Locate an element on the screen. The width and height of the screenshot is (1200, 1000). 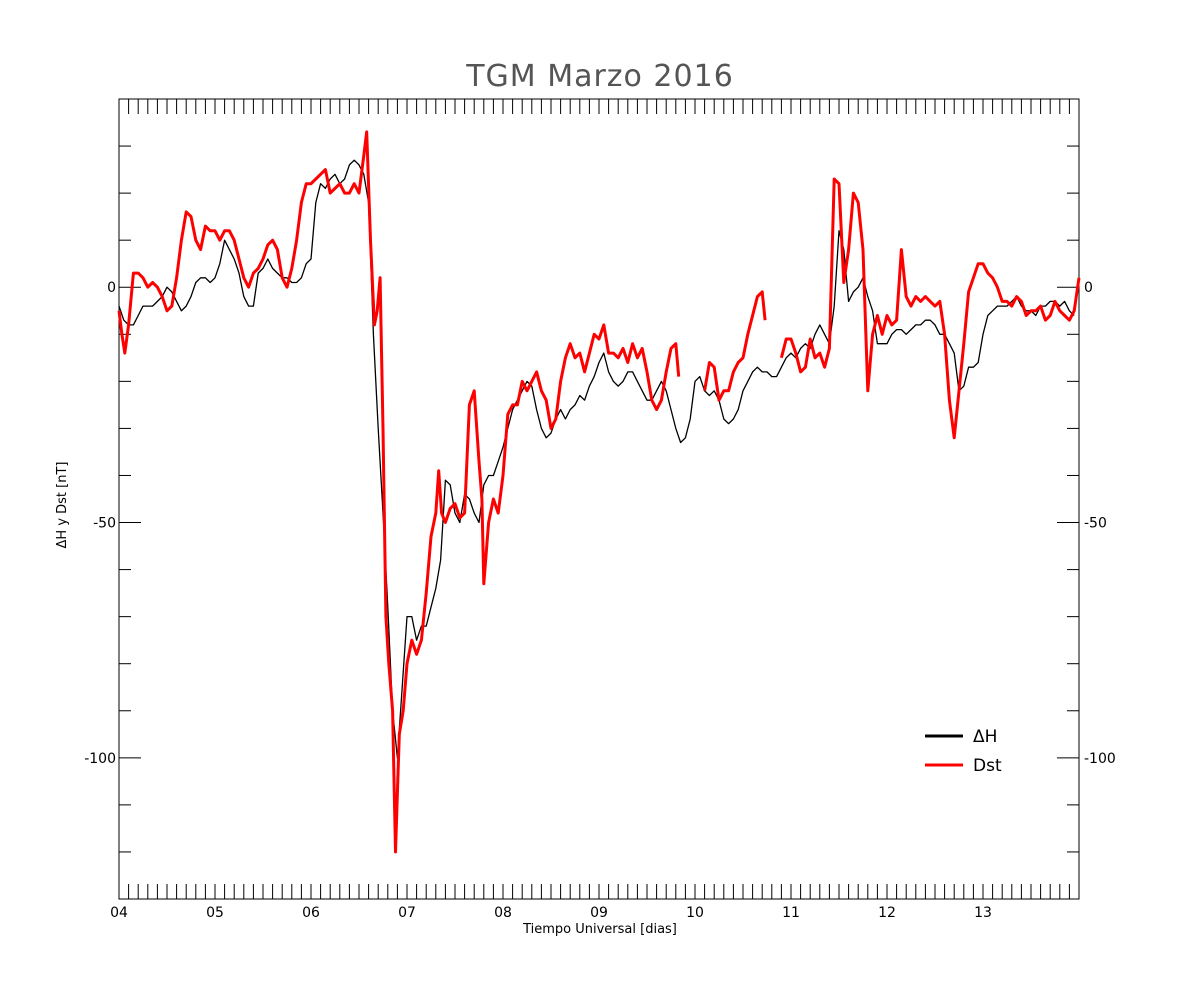
x-axis-label: Tiempo Universal [dias] is located at coordinates (599, 929).